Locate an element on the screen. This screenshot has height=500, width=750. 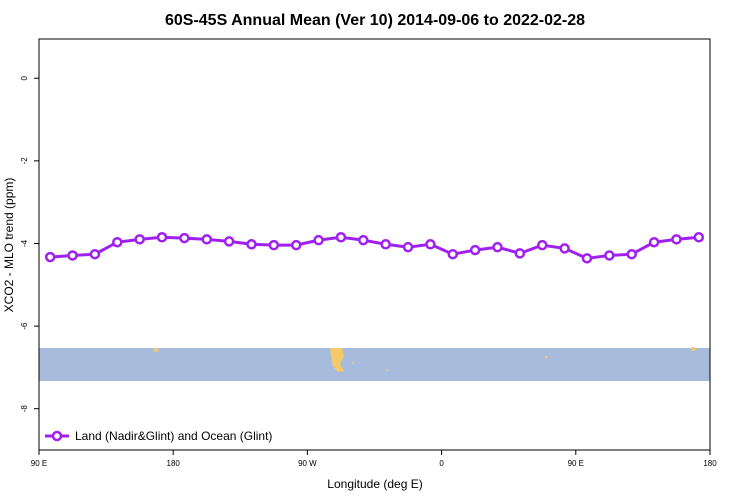
x-axis-label: Longitude (deg E) is located at coordinates (374, 484).